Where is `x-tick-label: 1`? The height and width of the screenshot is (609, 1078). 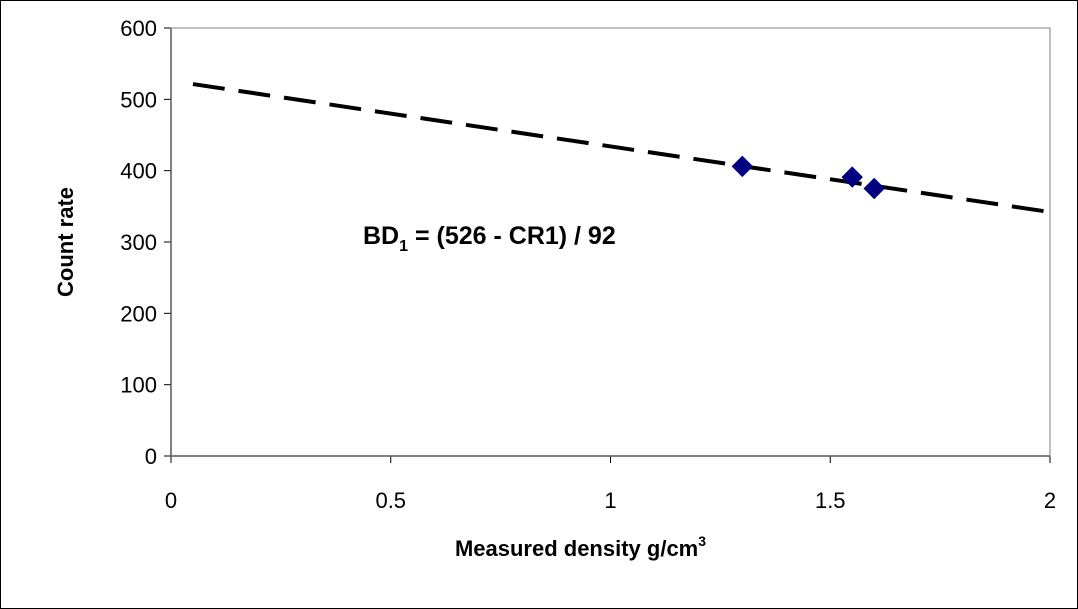 x-tick-label: 1 is located at coordinates (610, 500).